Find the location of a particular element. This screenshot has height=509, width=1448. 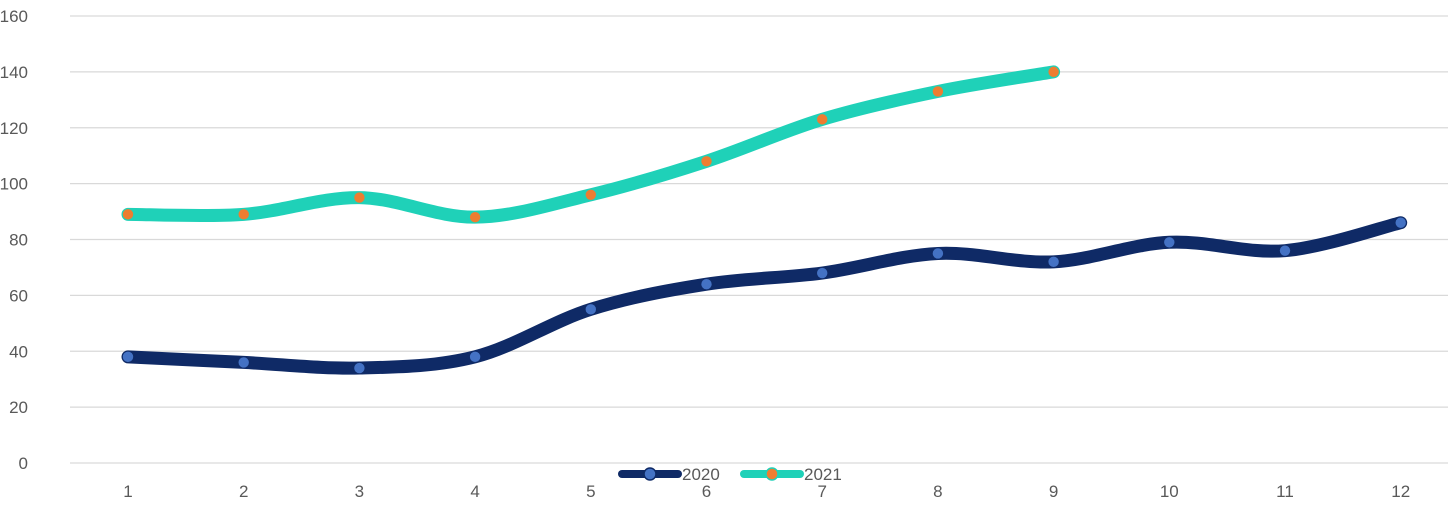

y-tick-label: 40 is located at coordinates (18, 351).